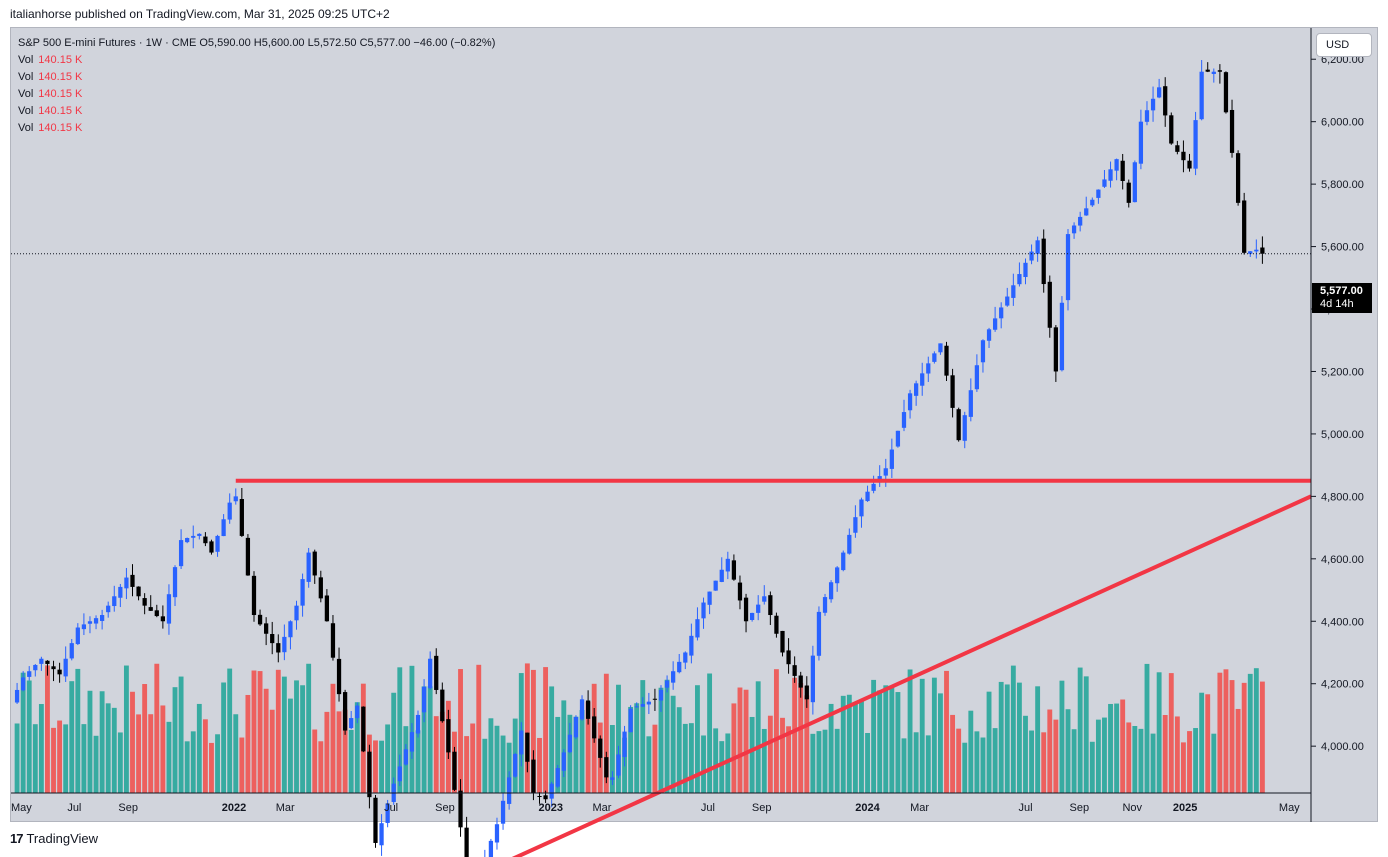 The image size is (1388, 857). I want to click on price-tick-label: 5,000.00, so click(1342, 435).